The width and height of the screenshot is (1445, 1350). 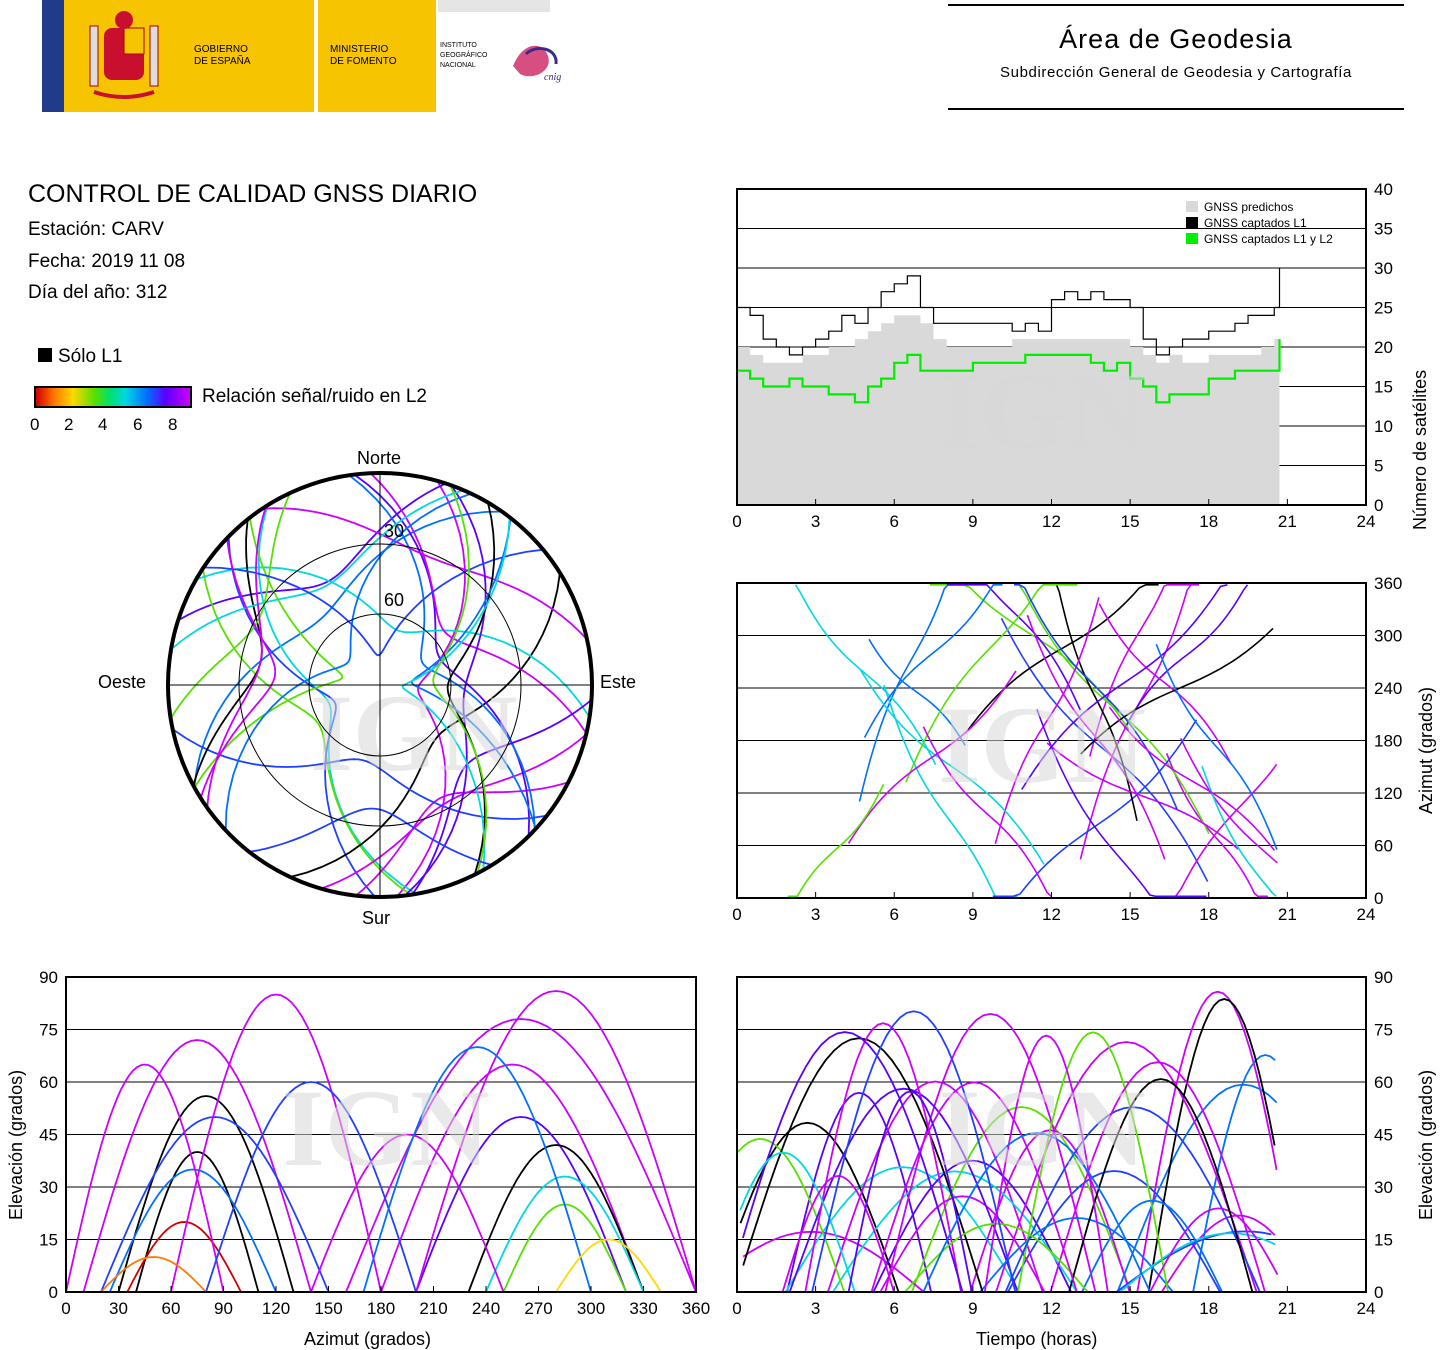 What do you see at coordinates (1176, 109) in the screenshot?
I see `header-rule-bottom` at bounding box center [1176, 109].